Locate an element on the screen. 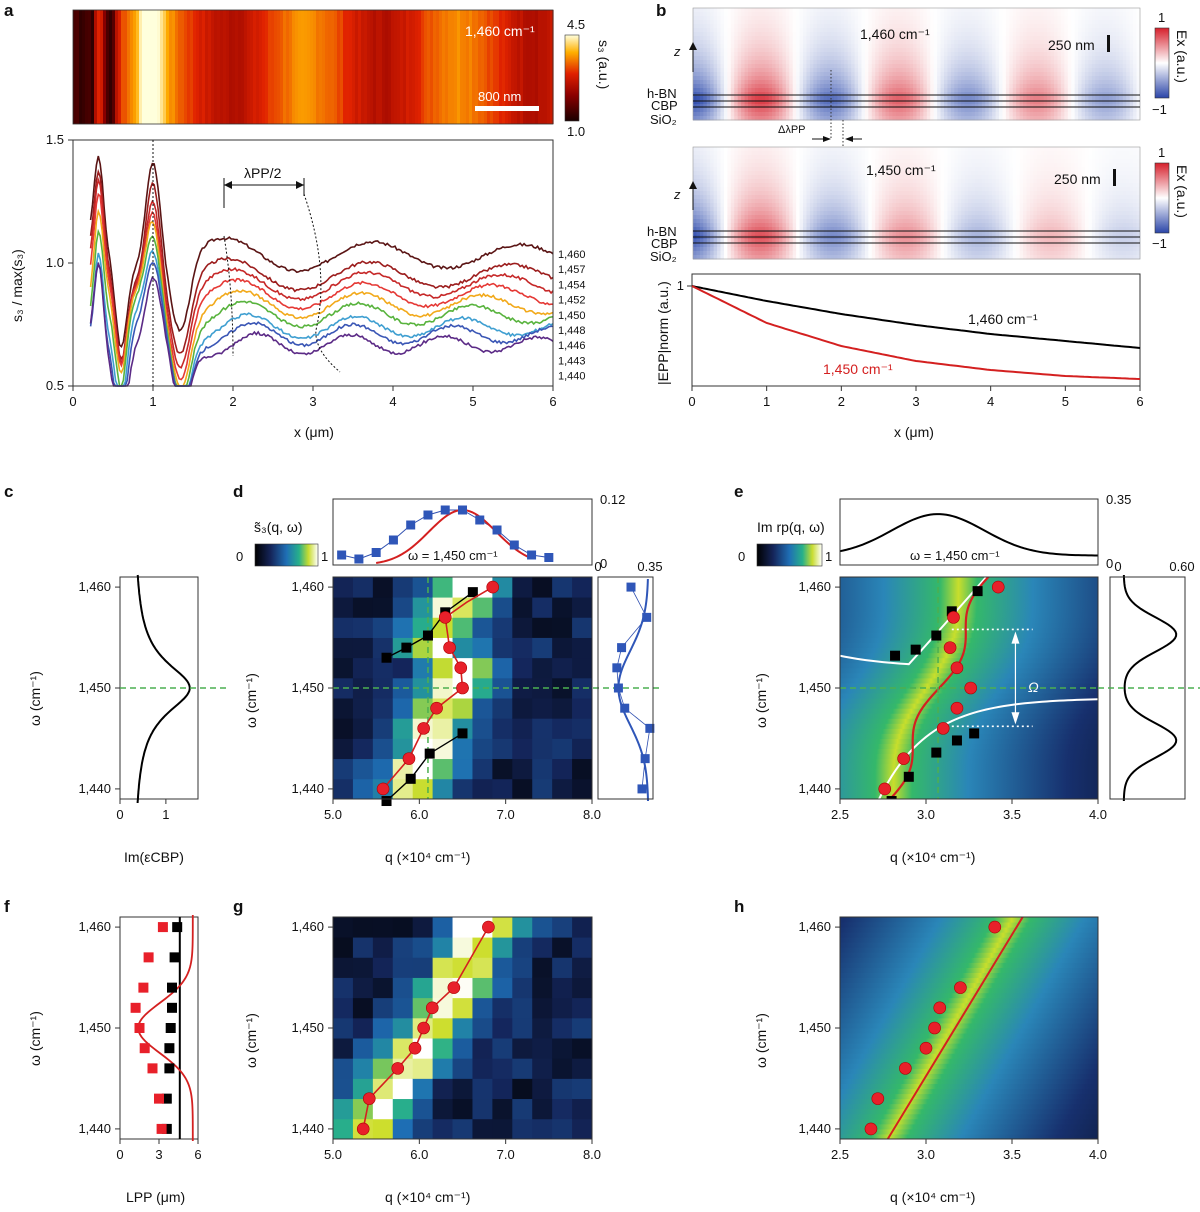 The height and width of the screenshot is (1212, 1200). panel-label-e: e is located at coordinates (738, 491).